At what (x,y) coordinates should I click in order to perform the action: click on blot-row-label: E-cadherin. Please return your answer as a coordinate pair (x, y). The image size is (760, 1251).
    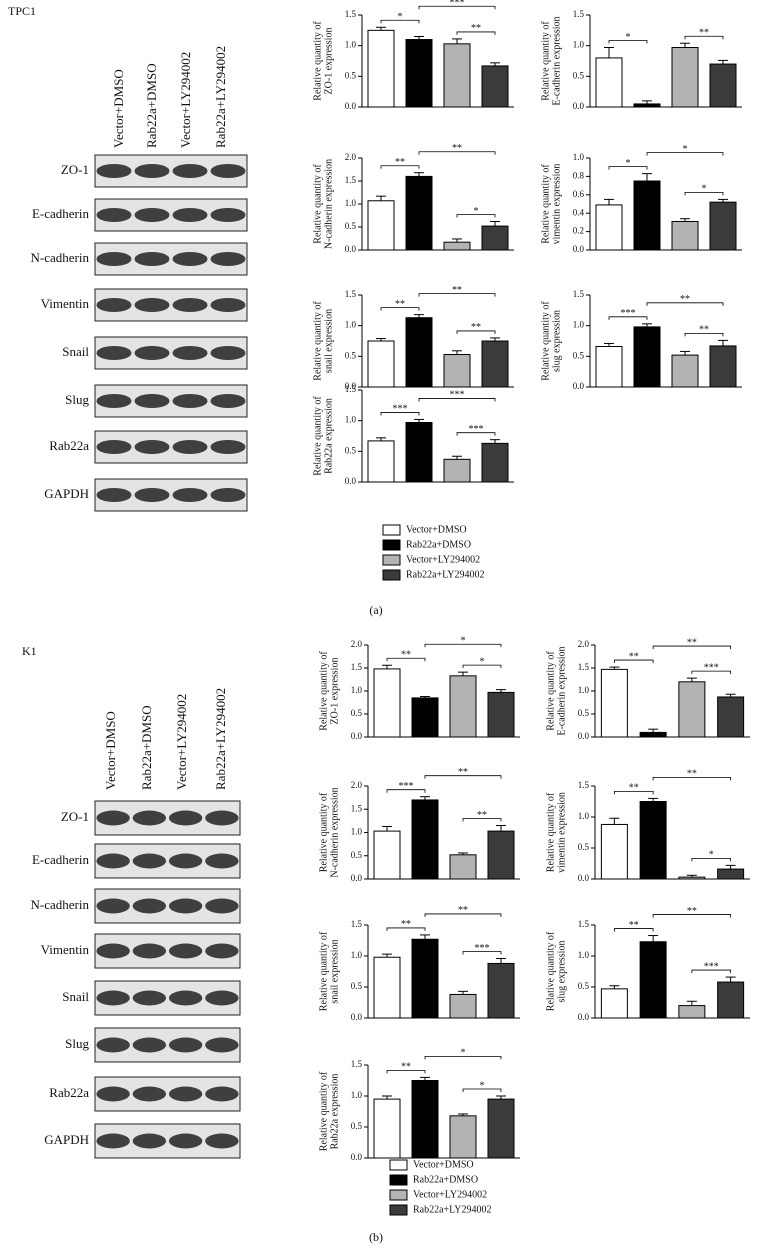
    Looking at the image, I should click on (61, 859).